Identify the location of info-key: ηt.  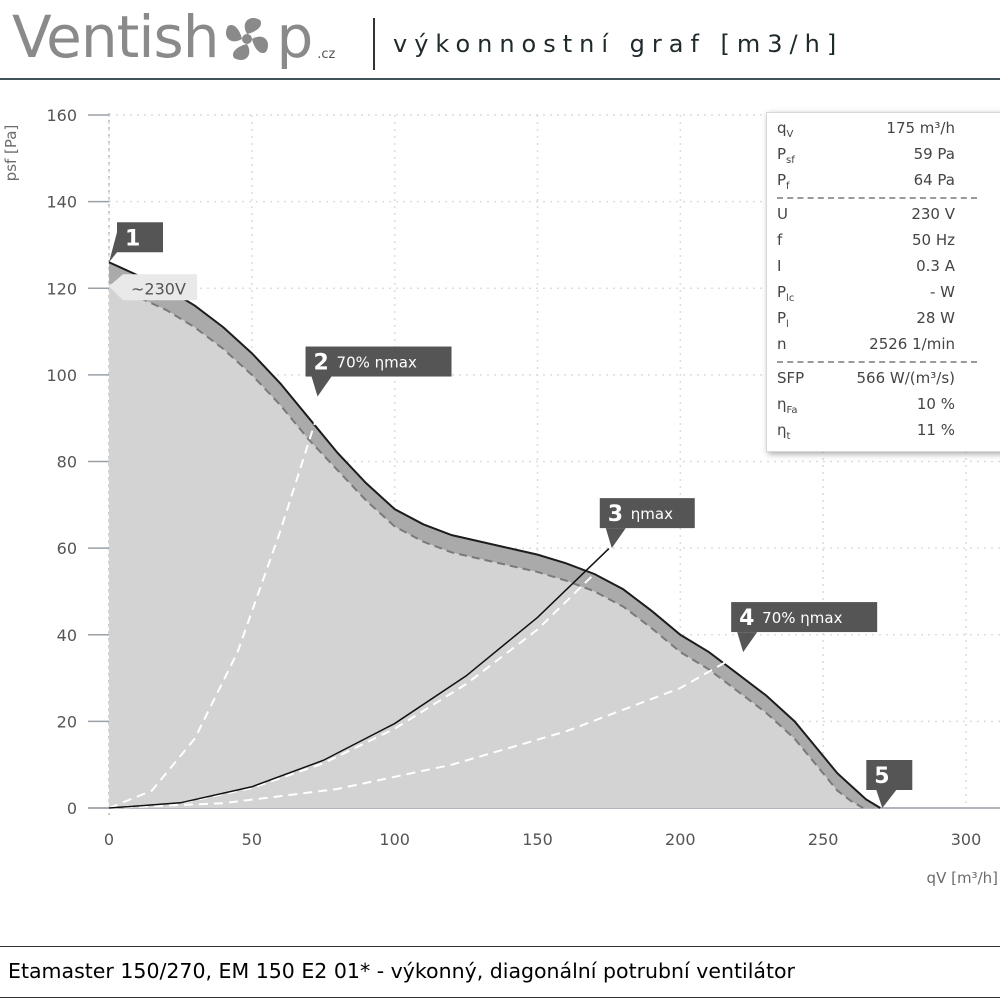
(784, 431).